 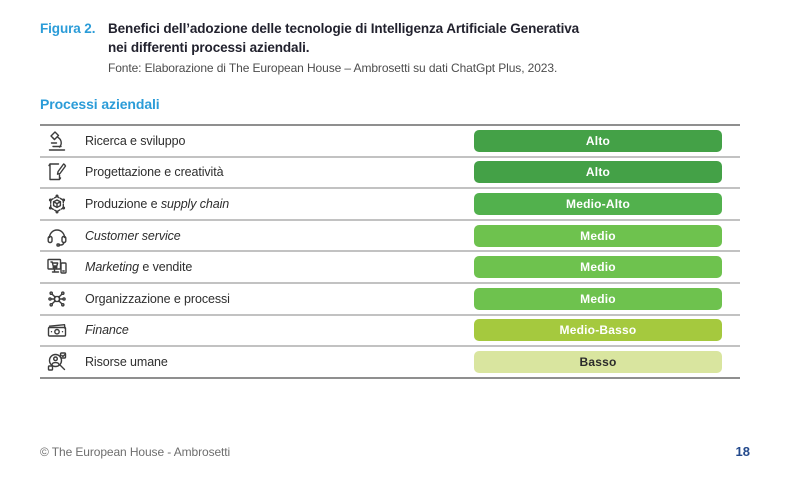 I want to click on microscope-icon, so click(x=57, y=141).